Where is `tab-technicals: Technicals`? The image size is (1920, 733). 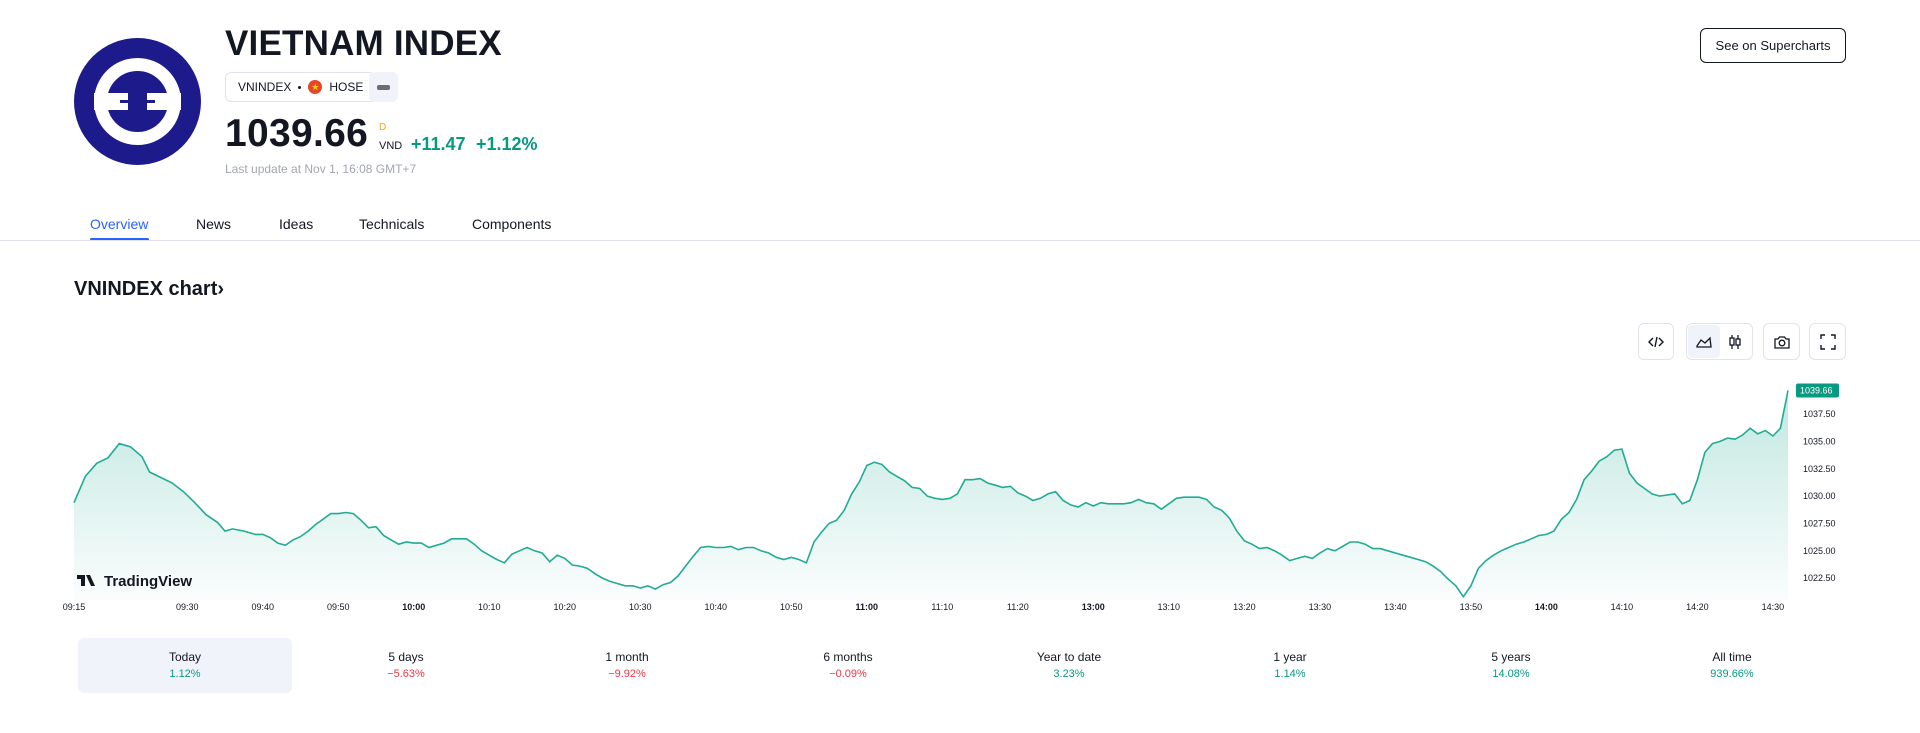
tab-technicals: Technicals is located at coordinates (392, 224).